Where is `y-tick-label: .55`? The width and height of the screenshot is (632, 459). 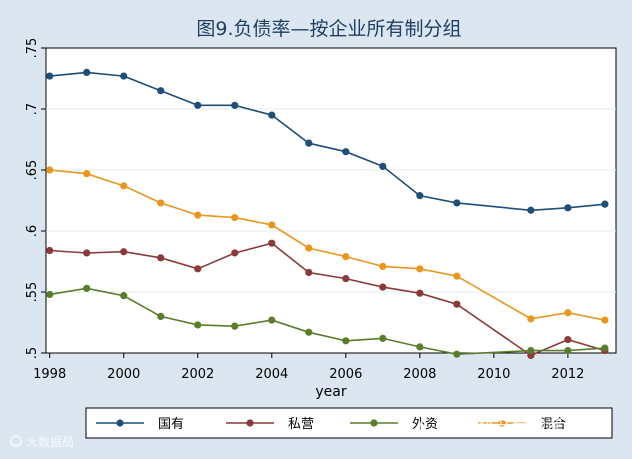 y-tick-label: .55 is located at coordinates (32, 292).